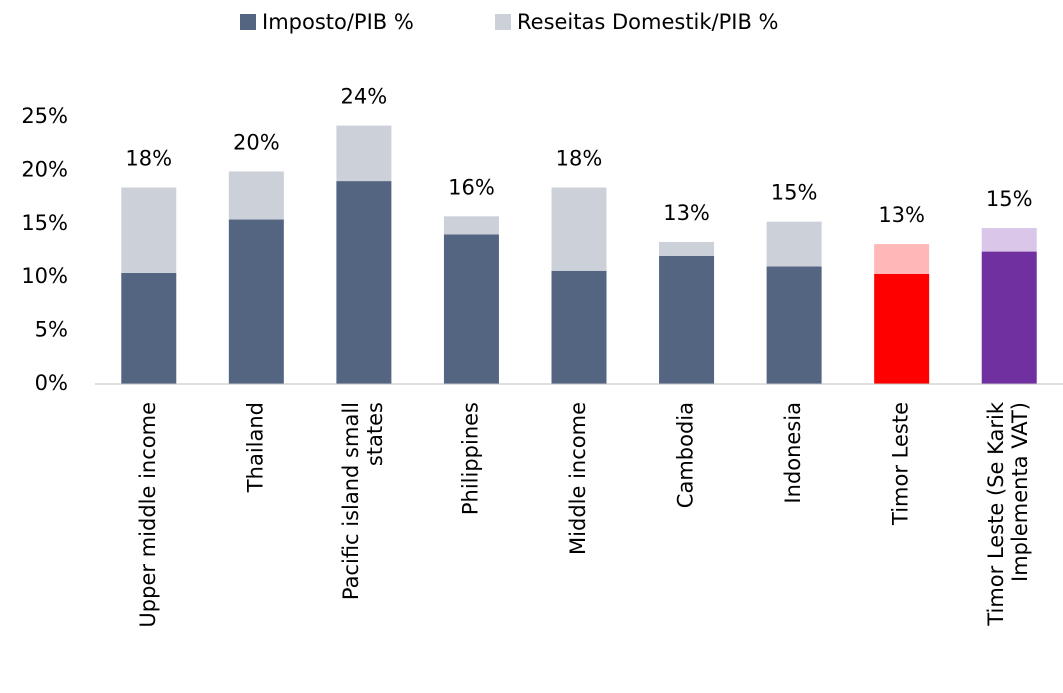 The width and height of the screenshot is (1063, 693). I want to click on x-tick-label: Middle income, so click(578, 478).